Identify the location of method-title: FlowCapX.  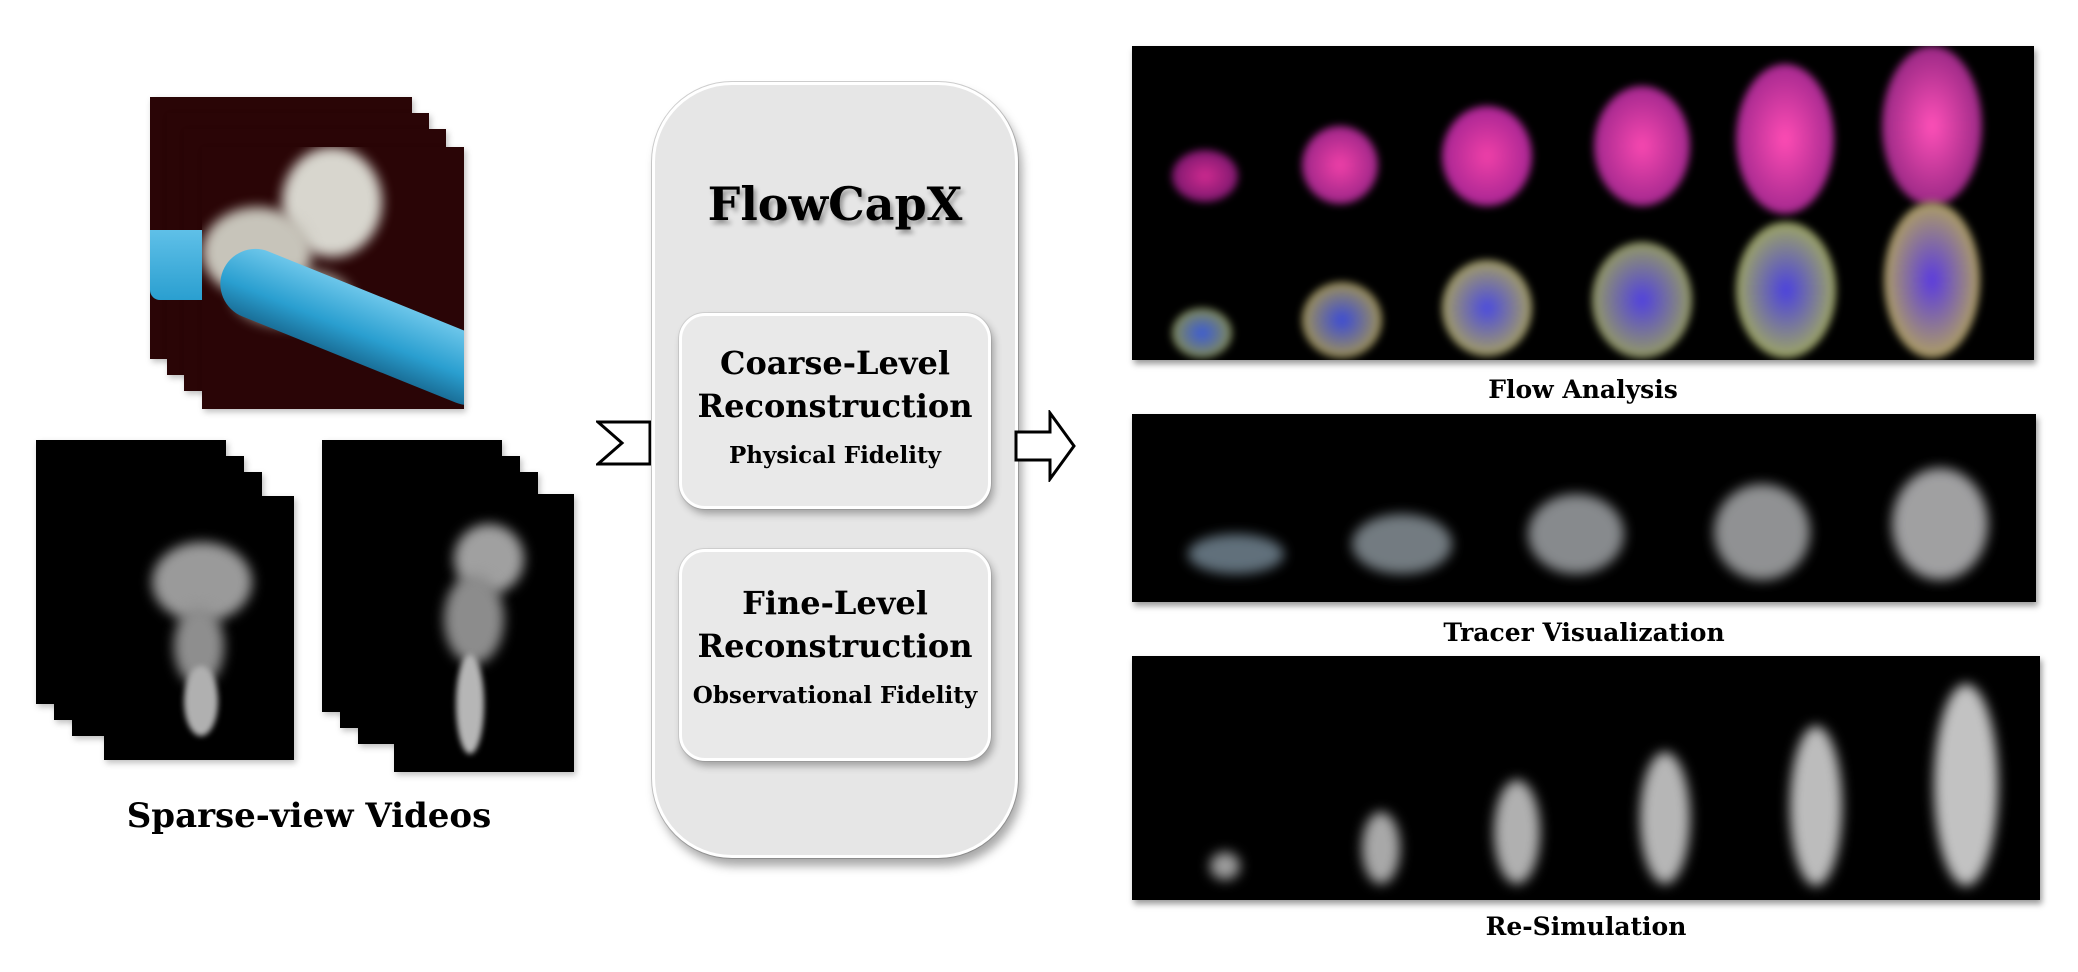
(835, 204).